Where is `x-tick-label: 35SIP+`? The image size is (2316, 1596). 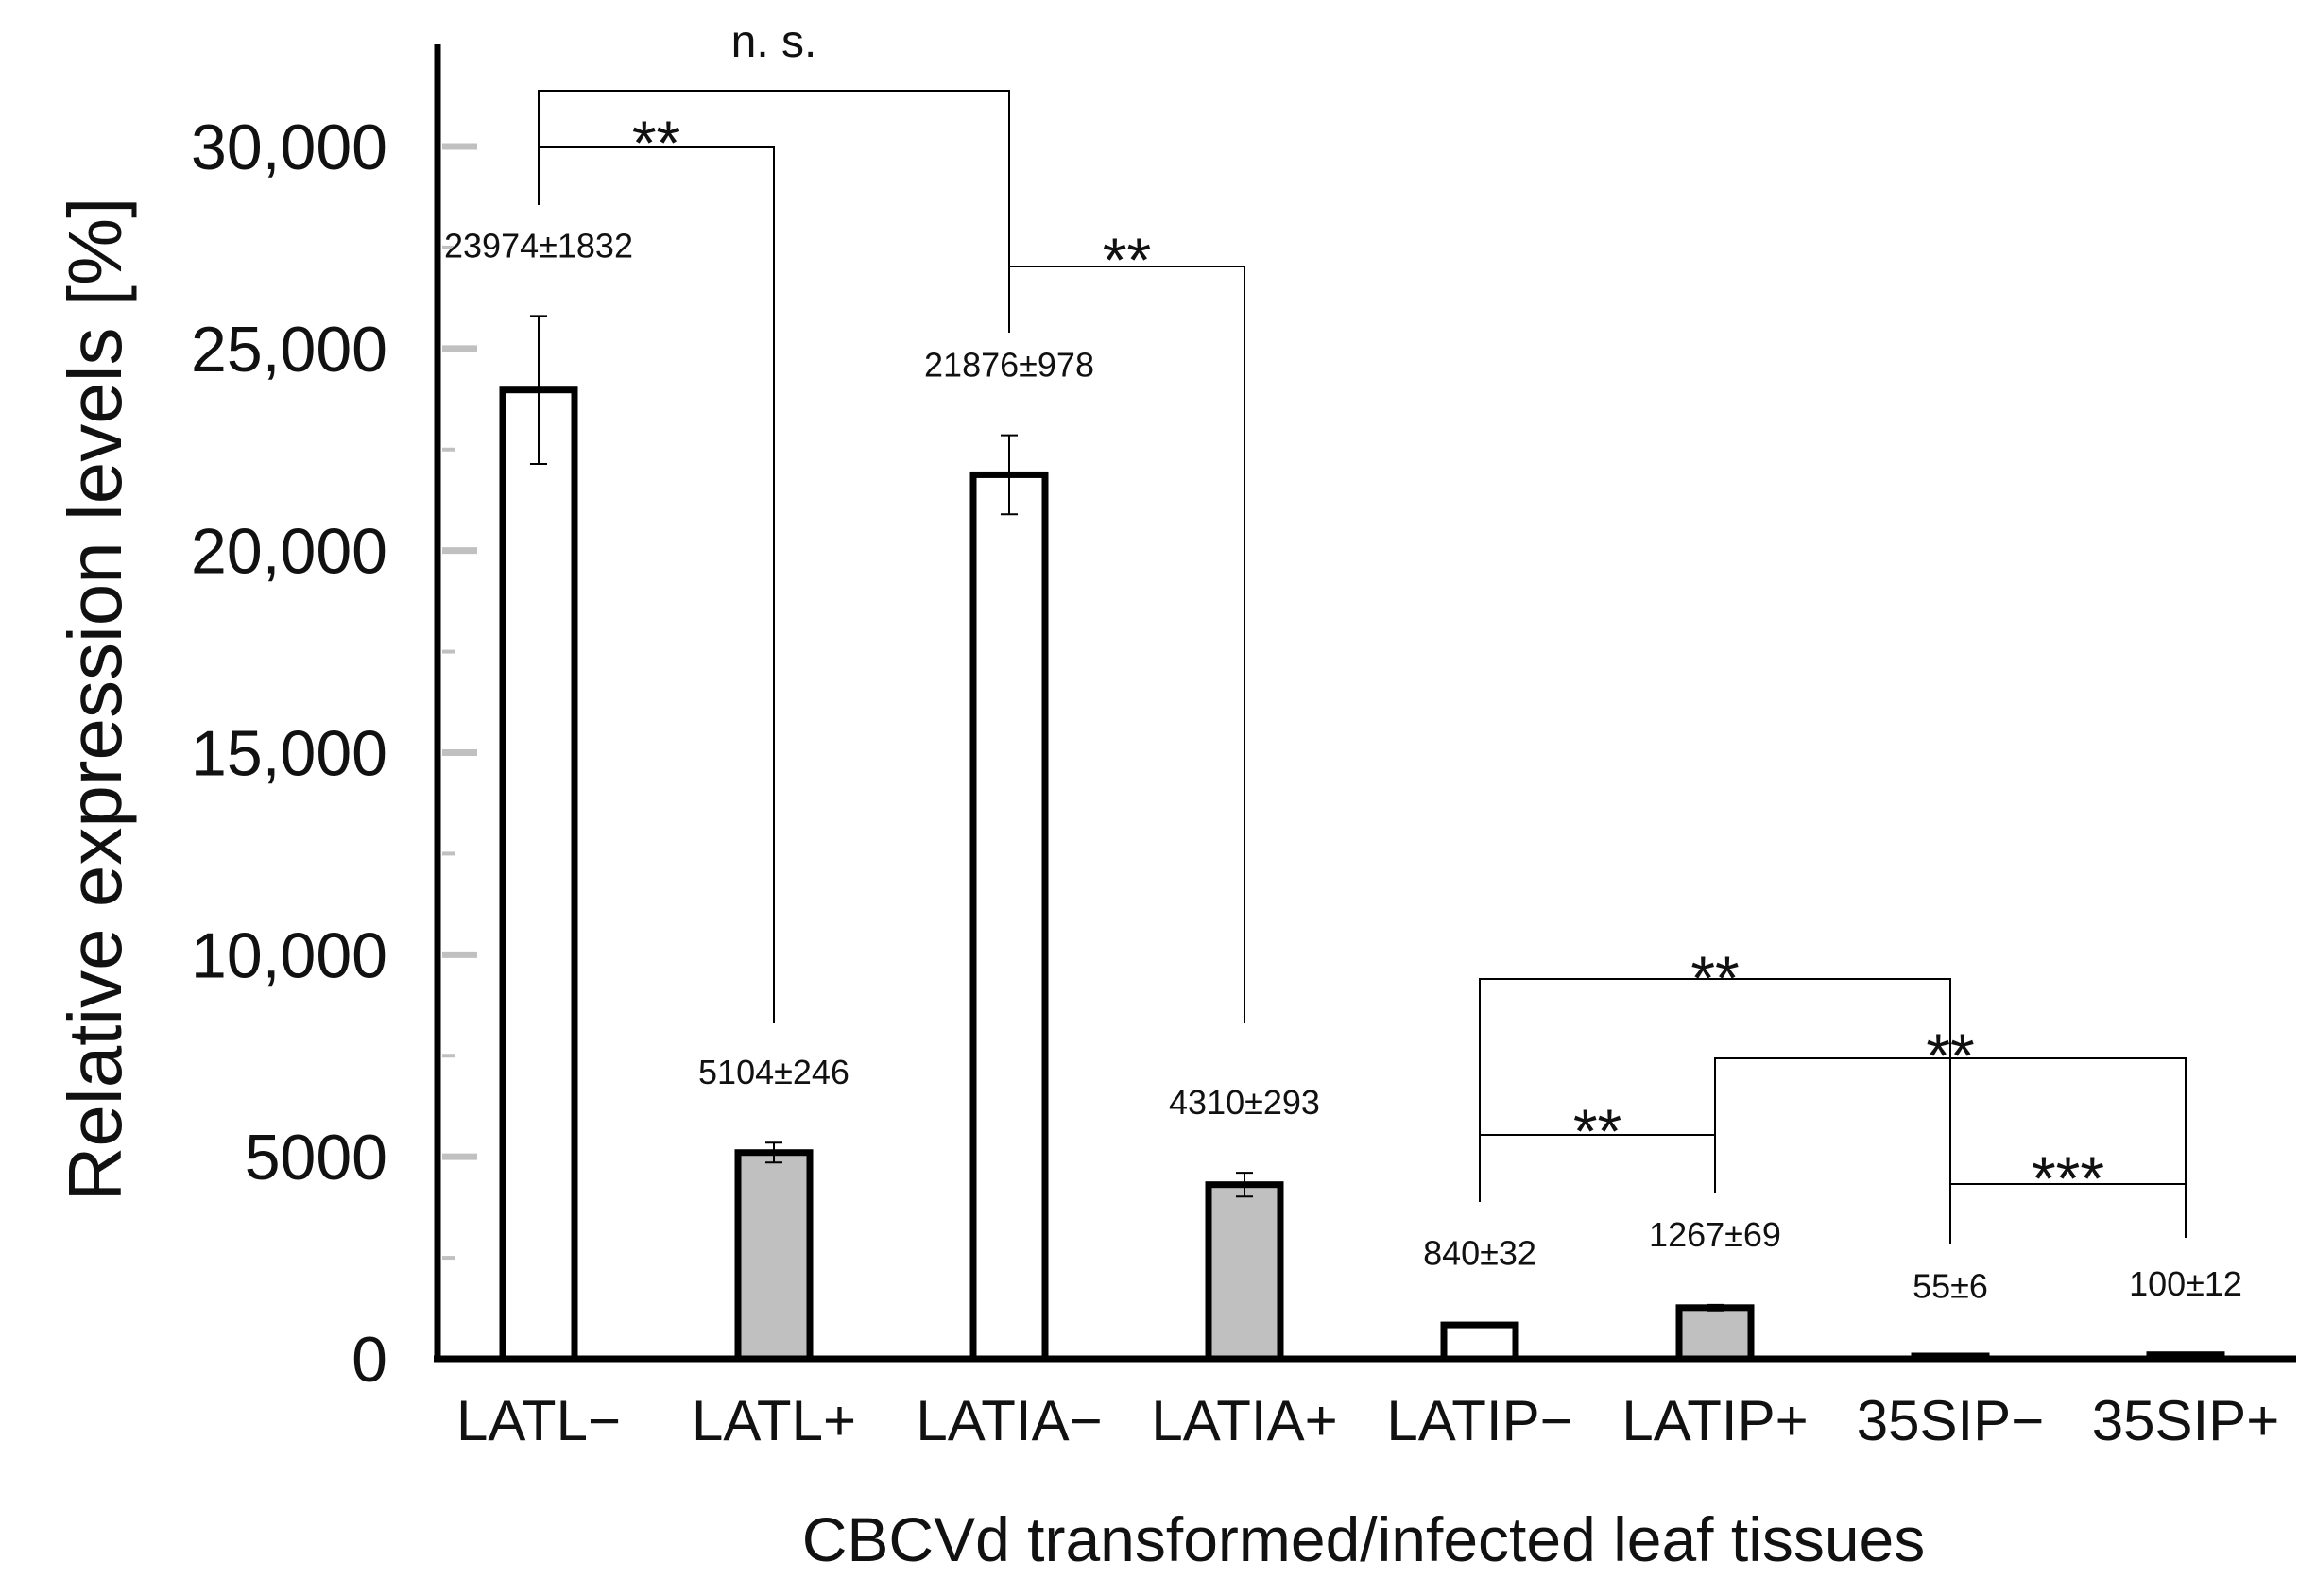
x-tick-label: 35SIP+ is located at coordinates (2186, 1420).